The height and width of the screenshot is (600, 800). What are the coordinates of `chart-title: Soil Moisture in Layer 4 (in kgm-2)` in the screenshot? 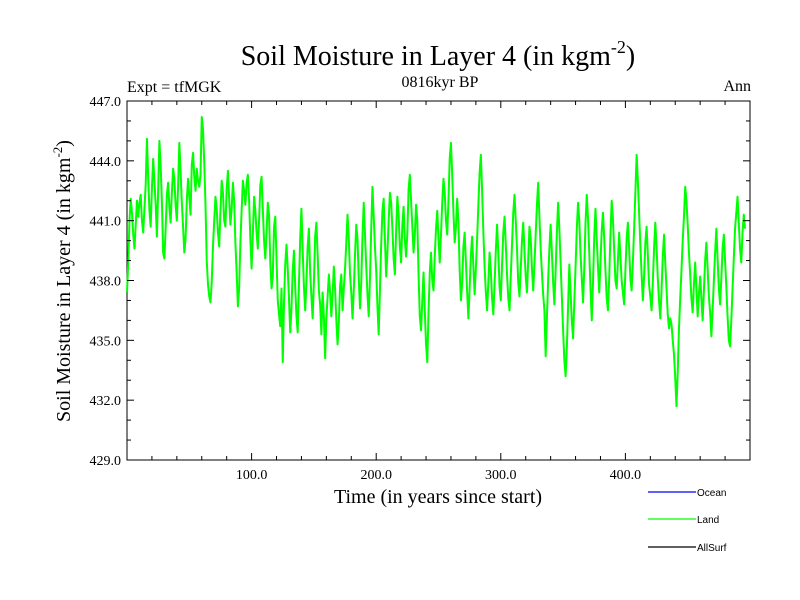 It's located at (438, 54).